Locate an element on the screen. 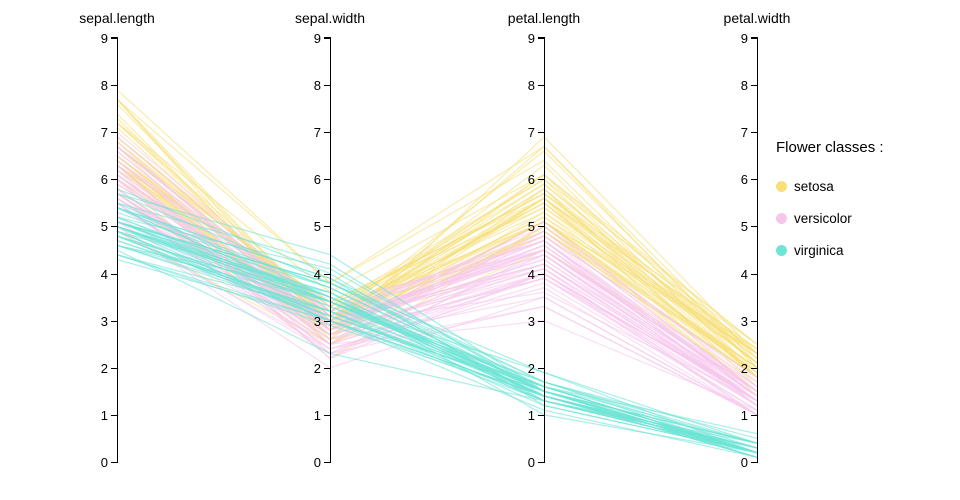 The height and width of the screenshot is (500, 960). axis-title-petal-length: petal.length is located at coordinates (544, 18).